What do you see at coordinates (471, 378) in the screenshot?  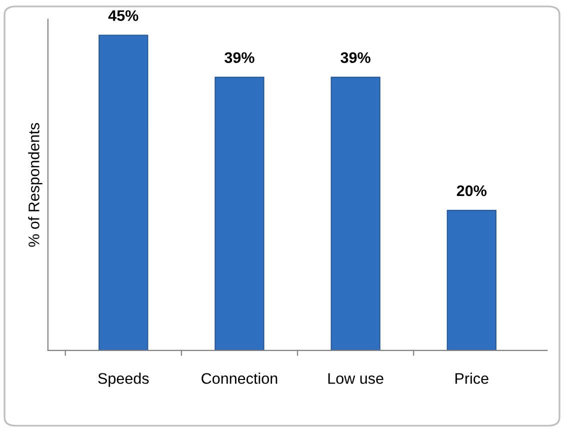 I see `x-tick-label: Price` at bounding box center [471, 378].